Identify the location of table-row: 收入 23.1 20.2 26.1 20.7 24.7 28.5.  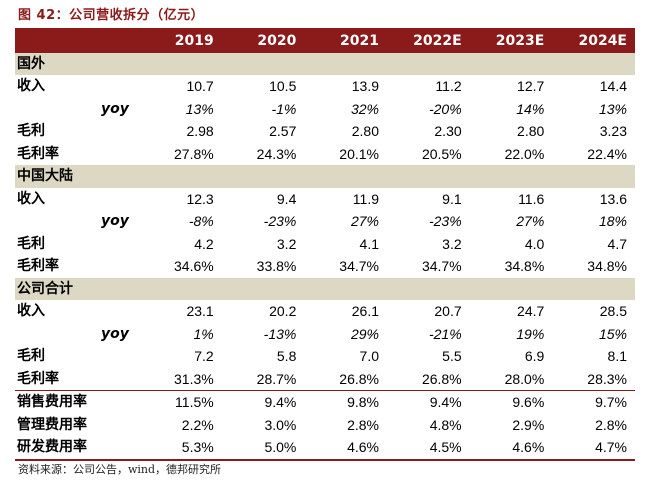
(325, 311).